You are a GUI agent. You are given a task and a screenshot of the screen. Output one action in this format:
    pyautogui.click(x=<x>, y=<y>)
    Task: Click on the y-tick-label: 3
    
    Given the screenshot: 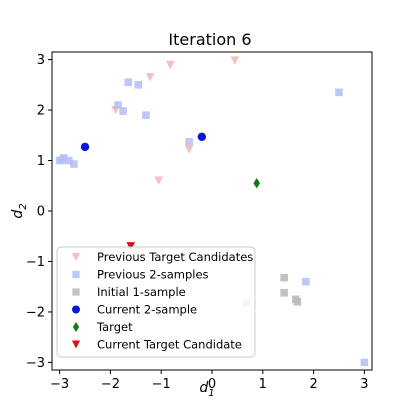 What is the action you would take?
    pyautogui.click(x=41, y=60)
    